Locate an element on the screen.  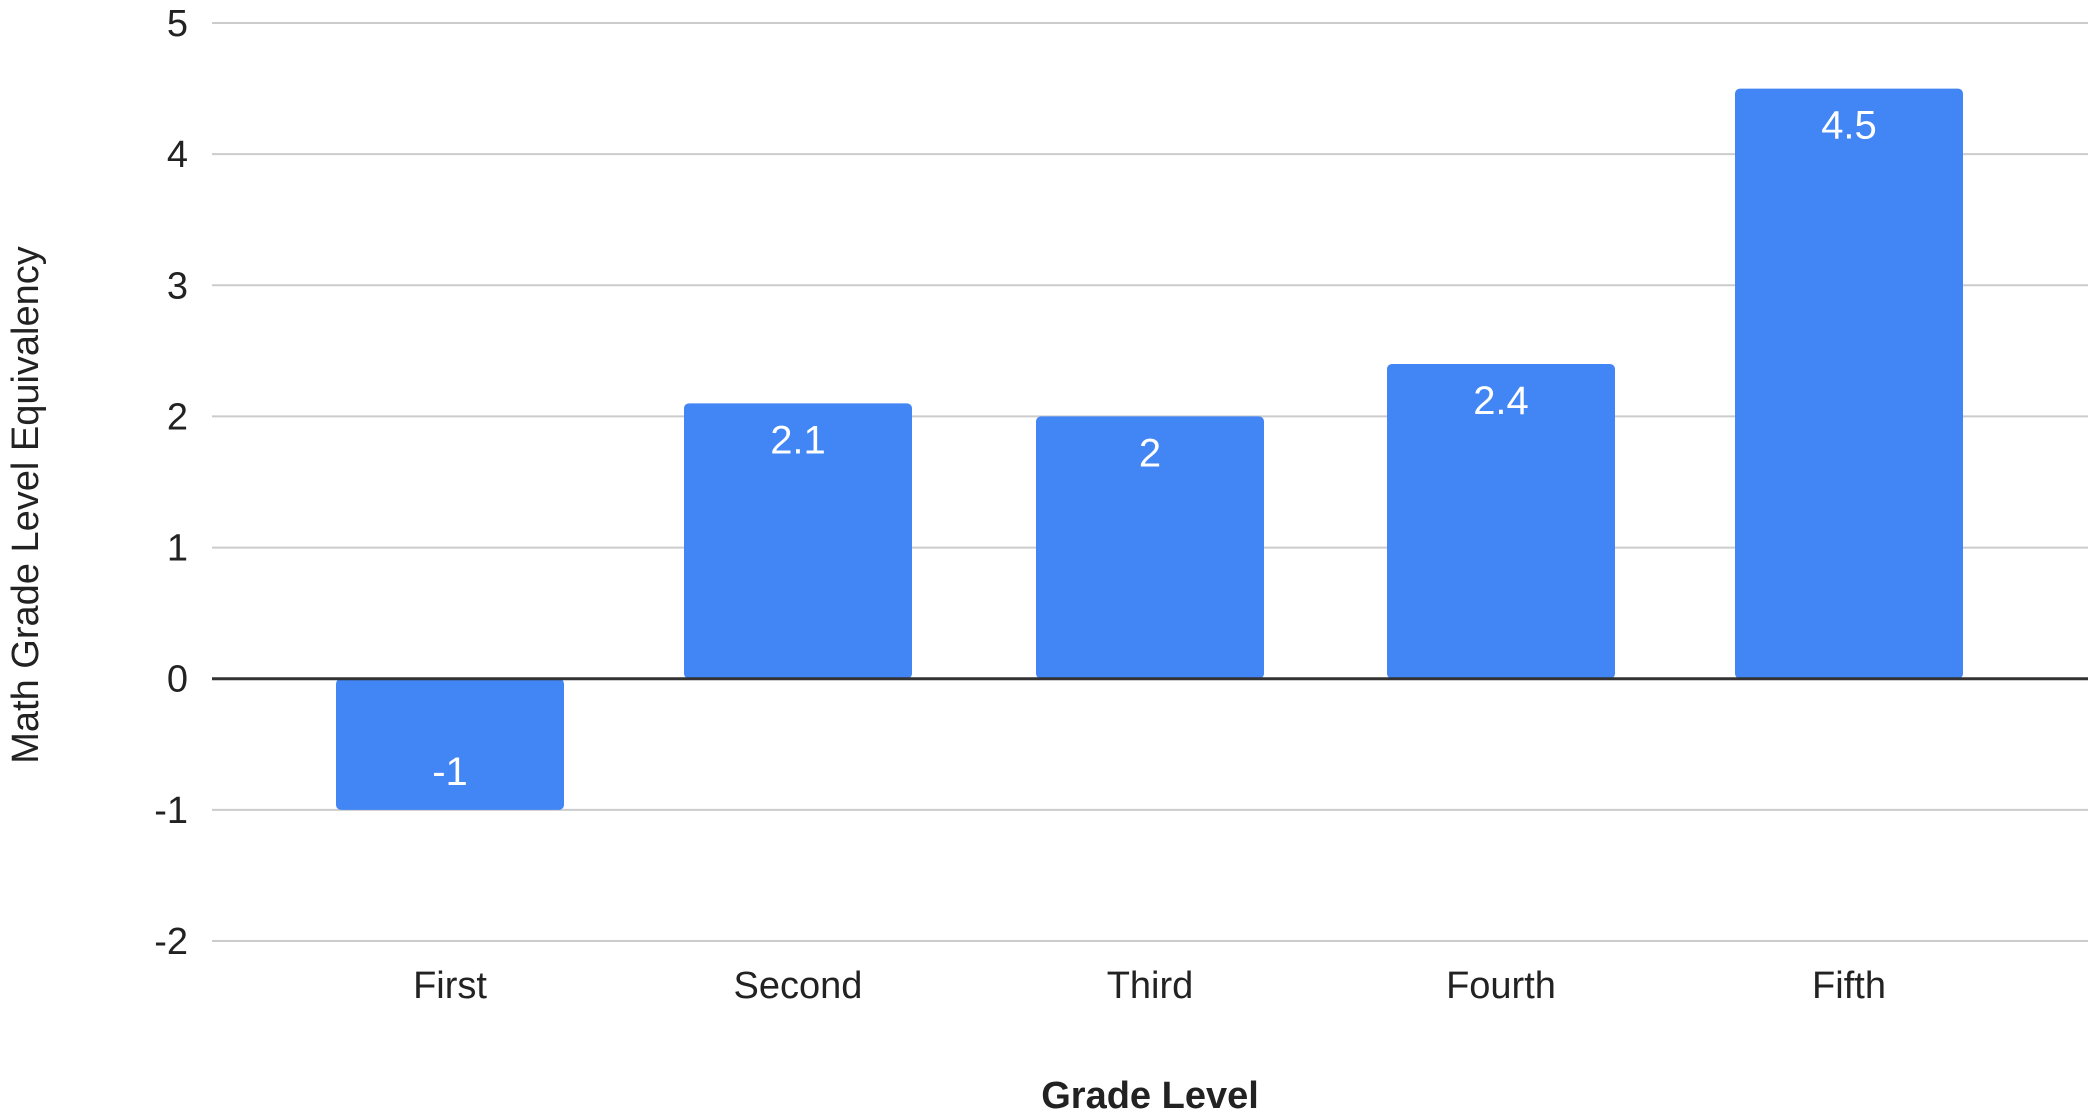
data-label: -1 is located at coordinates (450, 772).